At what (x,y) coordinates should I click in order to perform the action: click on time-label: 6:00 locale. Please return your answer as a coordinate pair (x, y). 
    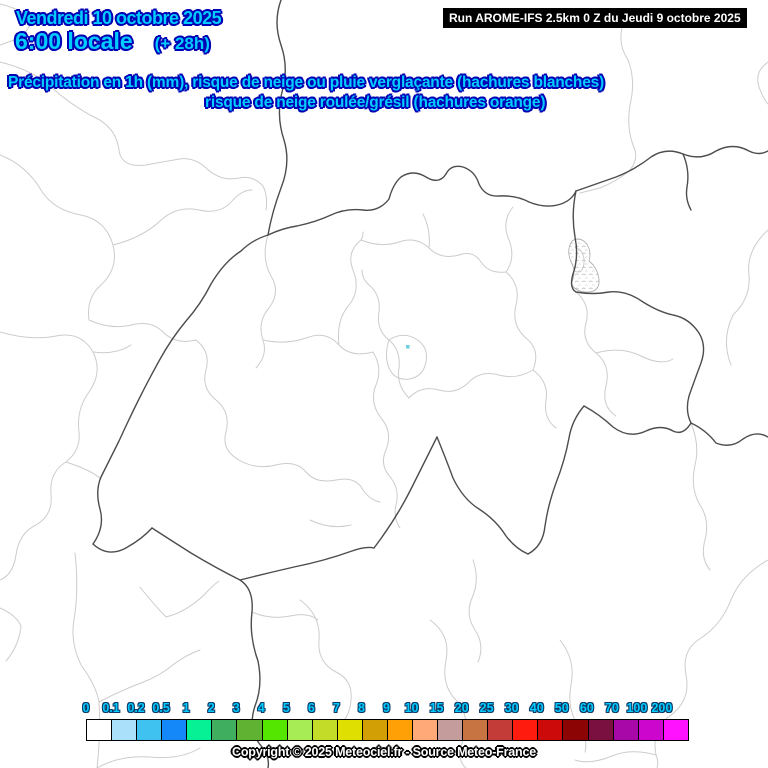
    Looking at the image, I should click on (74, 41).